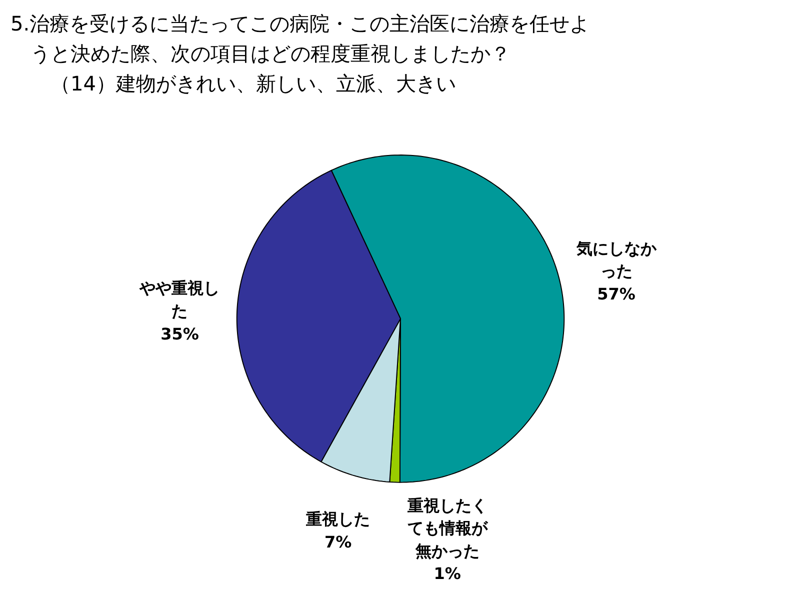 This screenshot has width=800, height=600. Describe the element at coordinates (616, 294) in the screenshot. I see `data-label: 57%` at that location.